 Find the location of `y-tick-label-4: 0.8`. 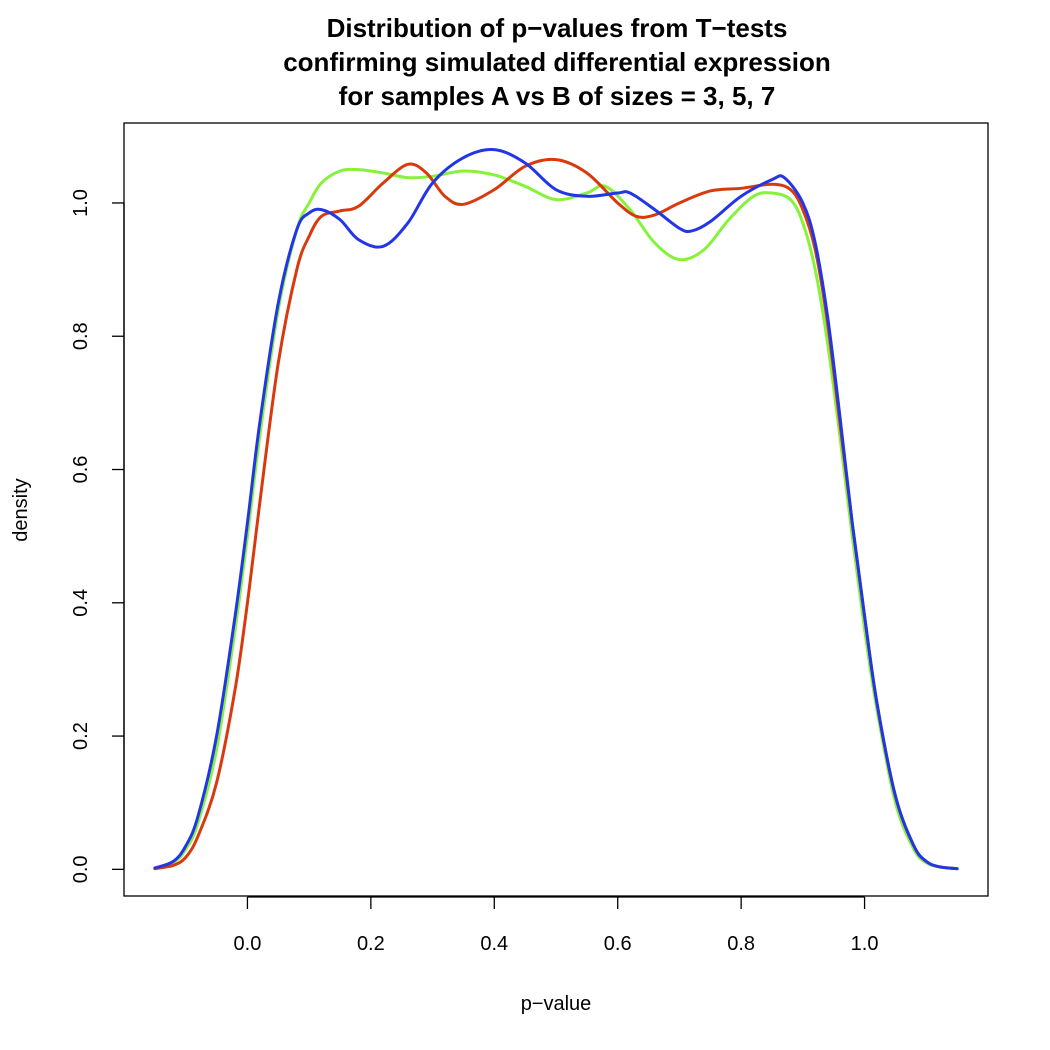

y-tick-label-4: 0.8 is located at coordinates (81, 336).